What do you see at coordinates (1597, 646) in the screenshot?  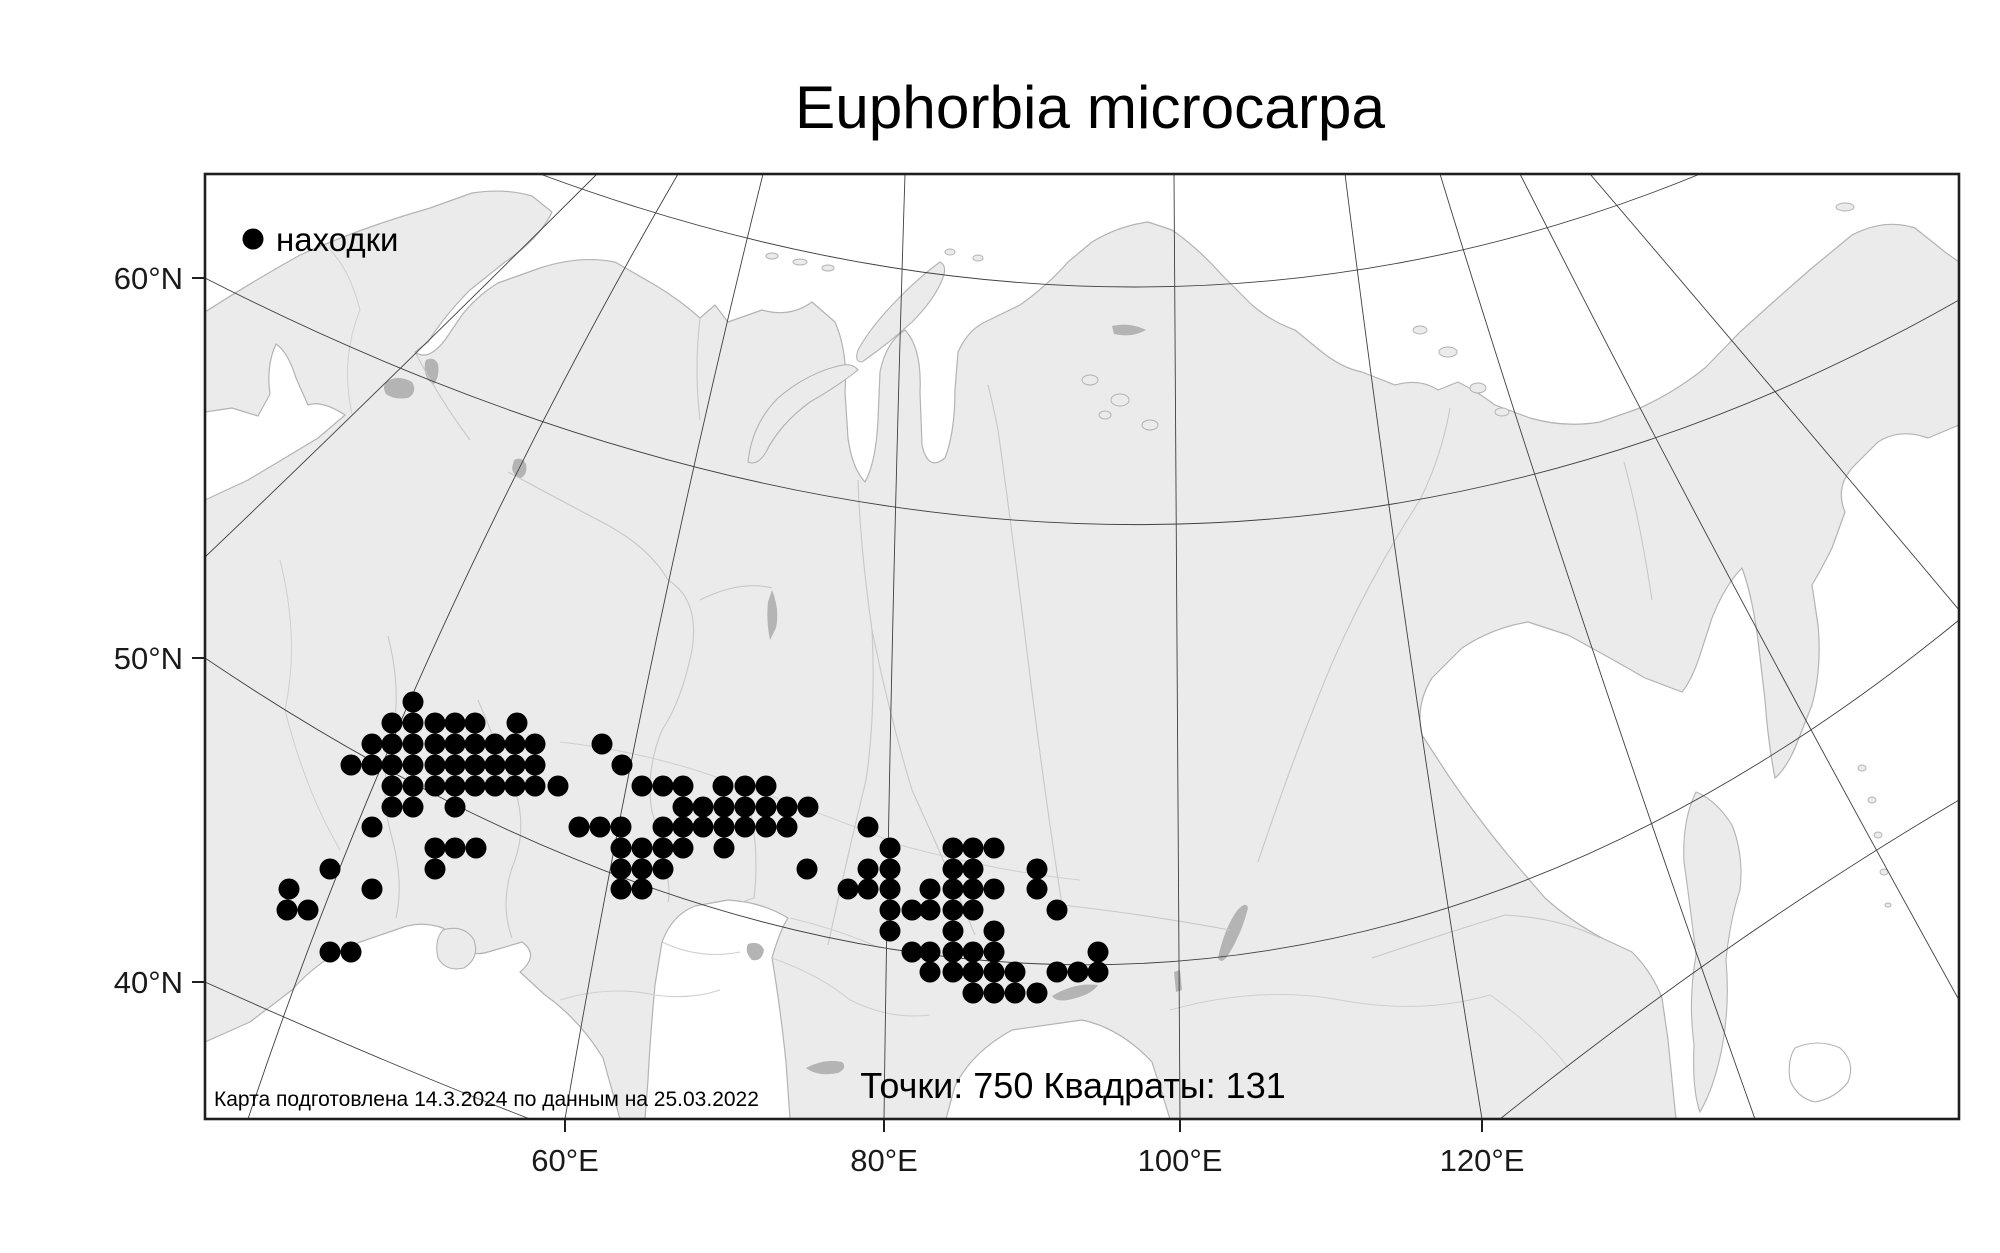 I see `graticule-meridian-140e` at bounding box center [1597, 646].